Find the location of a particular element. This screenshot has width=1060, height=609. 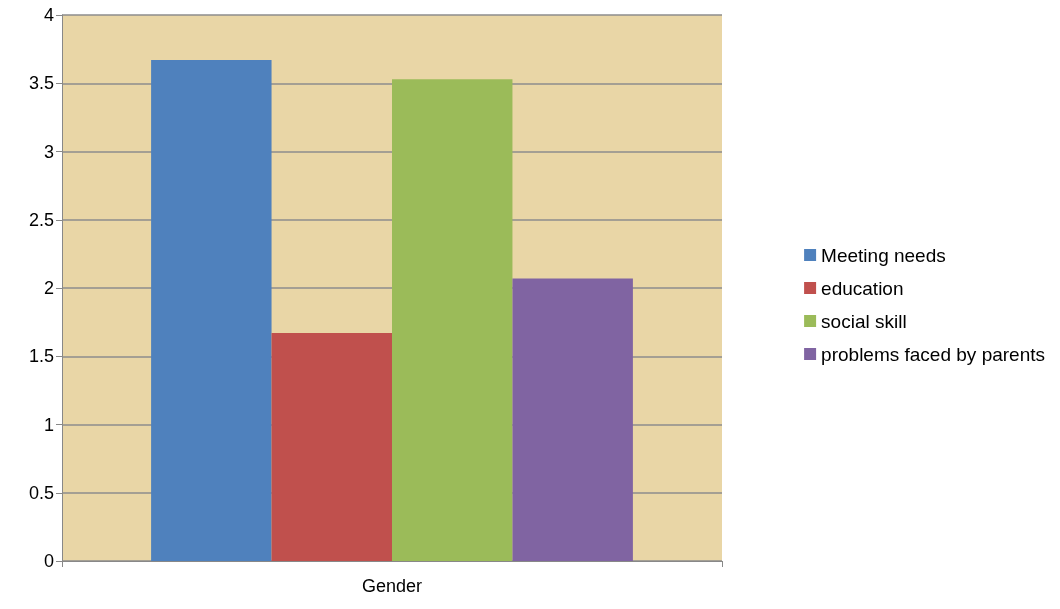

x-tick-label: Gender is located at coordinates (392, 586).